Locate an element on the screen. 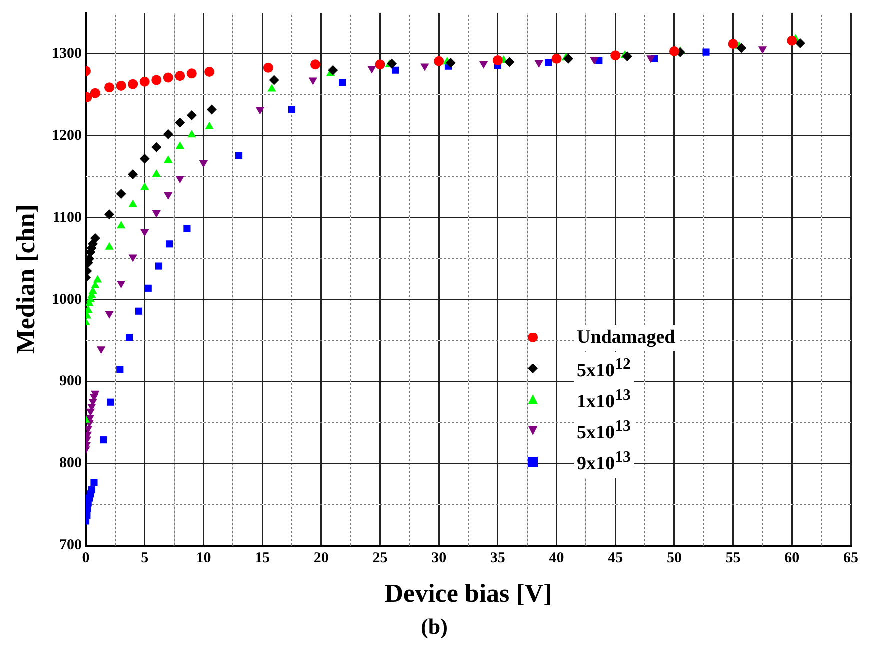  x-tick-label: 20 is located at coordinates (321, 558).